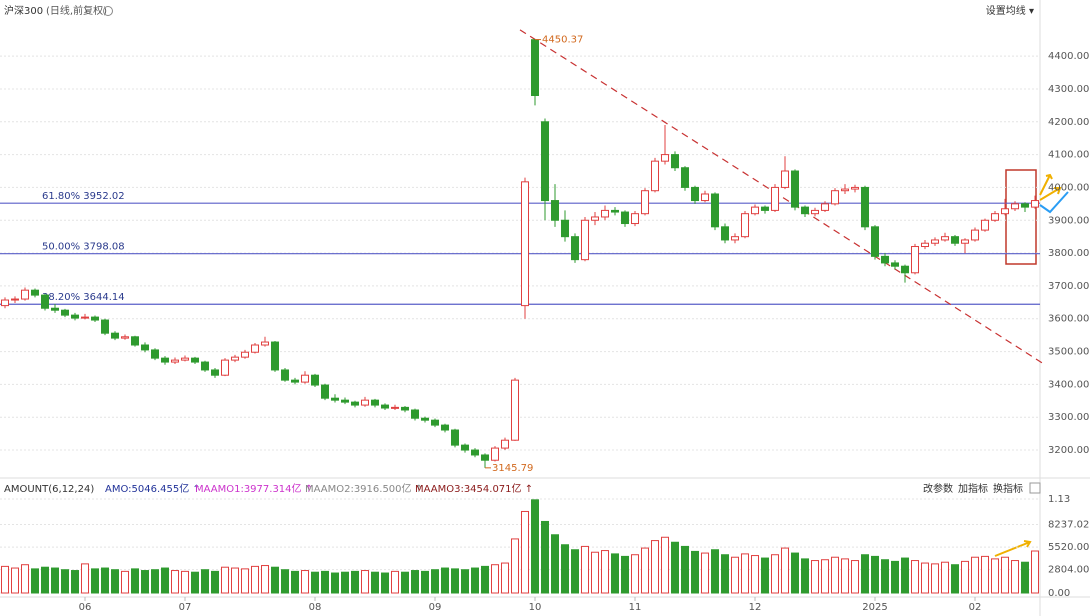 The image size is (1090, 616). Describe the element at coordinates (83, 247) in the screenshot. I see `level-label: 50.00% 3798.08` at that location.